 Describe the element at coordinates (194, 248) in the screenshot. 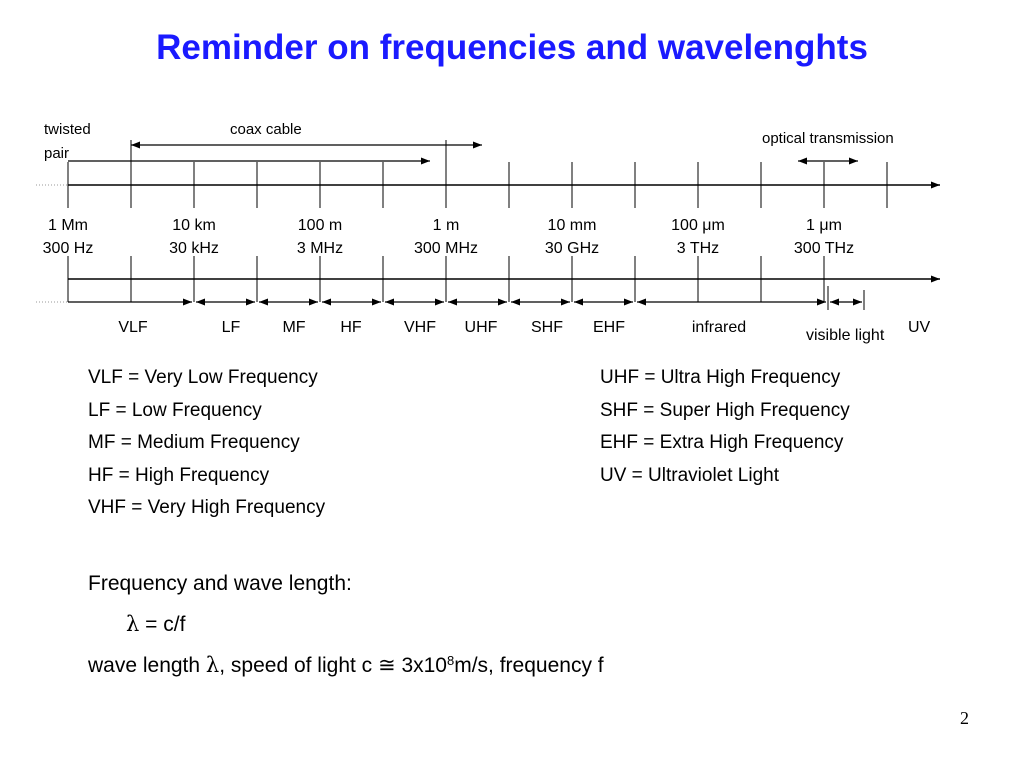

I see `scale-frequency-label: 30 kHz` at that location.